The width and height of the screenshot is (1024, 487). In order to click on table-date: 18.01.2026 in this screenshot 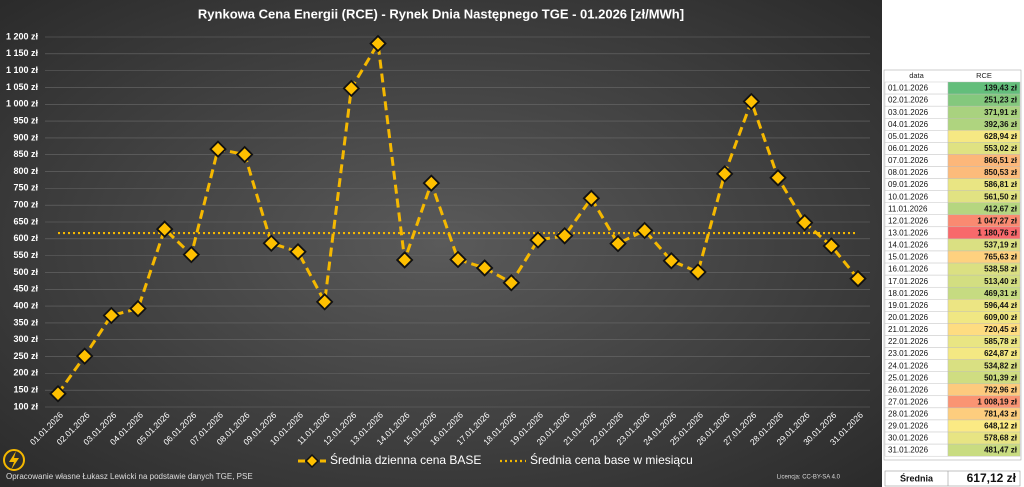, I will do `click(908, 293)`.